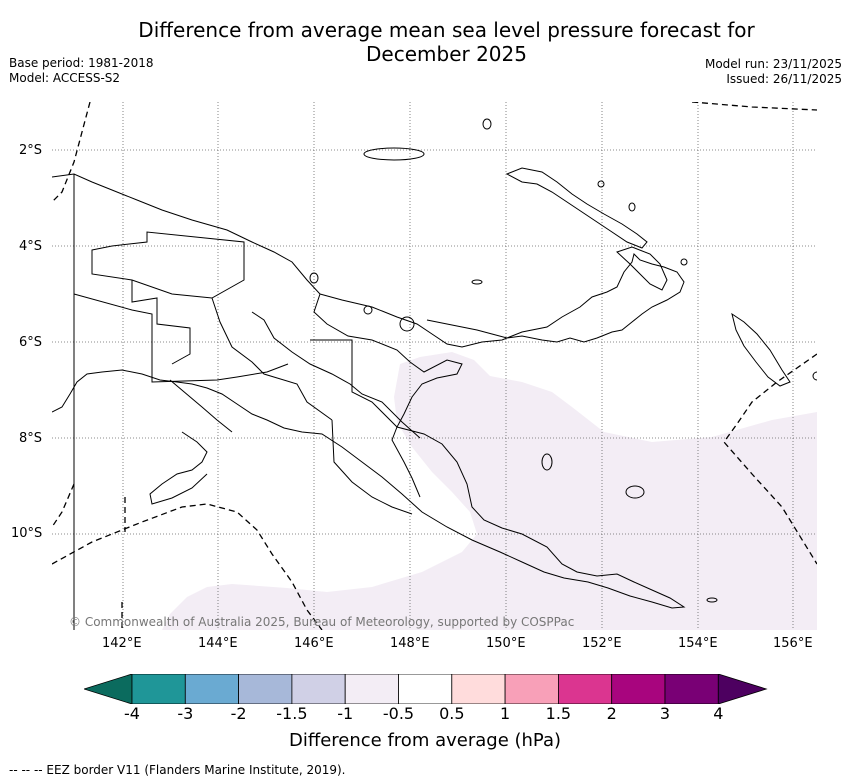  What do you see at coordinates (410, 643) in the screenshot?
I see `lon-label-148: 148°E` at bounding box center [410, 643].